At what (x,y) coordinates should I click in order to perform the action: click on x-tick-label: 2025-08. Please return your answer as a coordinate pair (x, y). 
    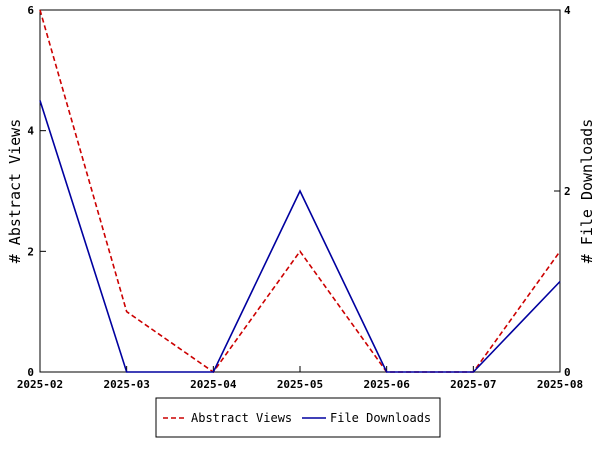
    Looking at the image, I should click on (560, 384).